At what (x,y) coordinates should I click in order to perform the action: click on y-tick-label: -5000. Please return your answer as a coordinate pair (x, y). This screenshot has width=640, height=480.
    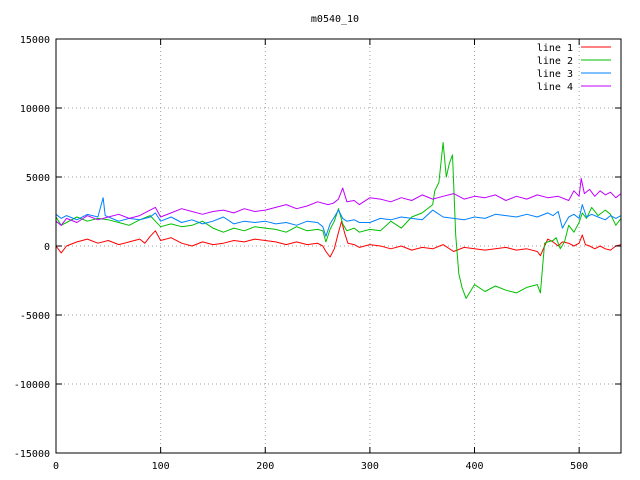
    Looking at the image, I should click on (35, 316).